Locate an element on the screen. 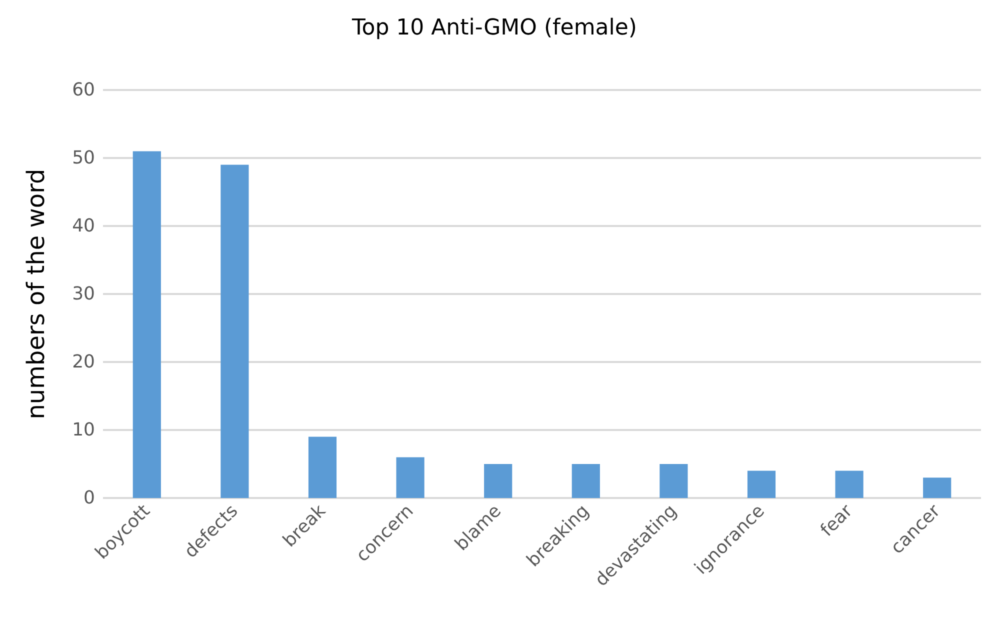  y-tick-label: 10 is located at coordinates (83, 430).